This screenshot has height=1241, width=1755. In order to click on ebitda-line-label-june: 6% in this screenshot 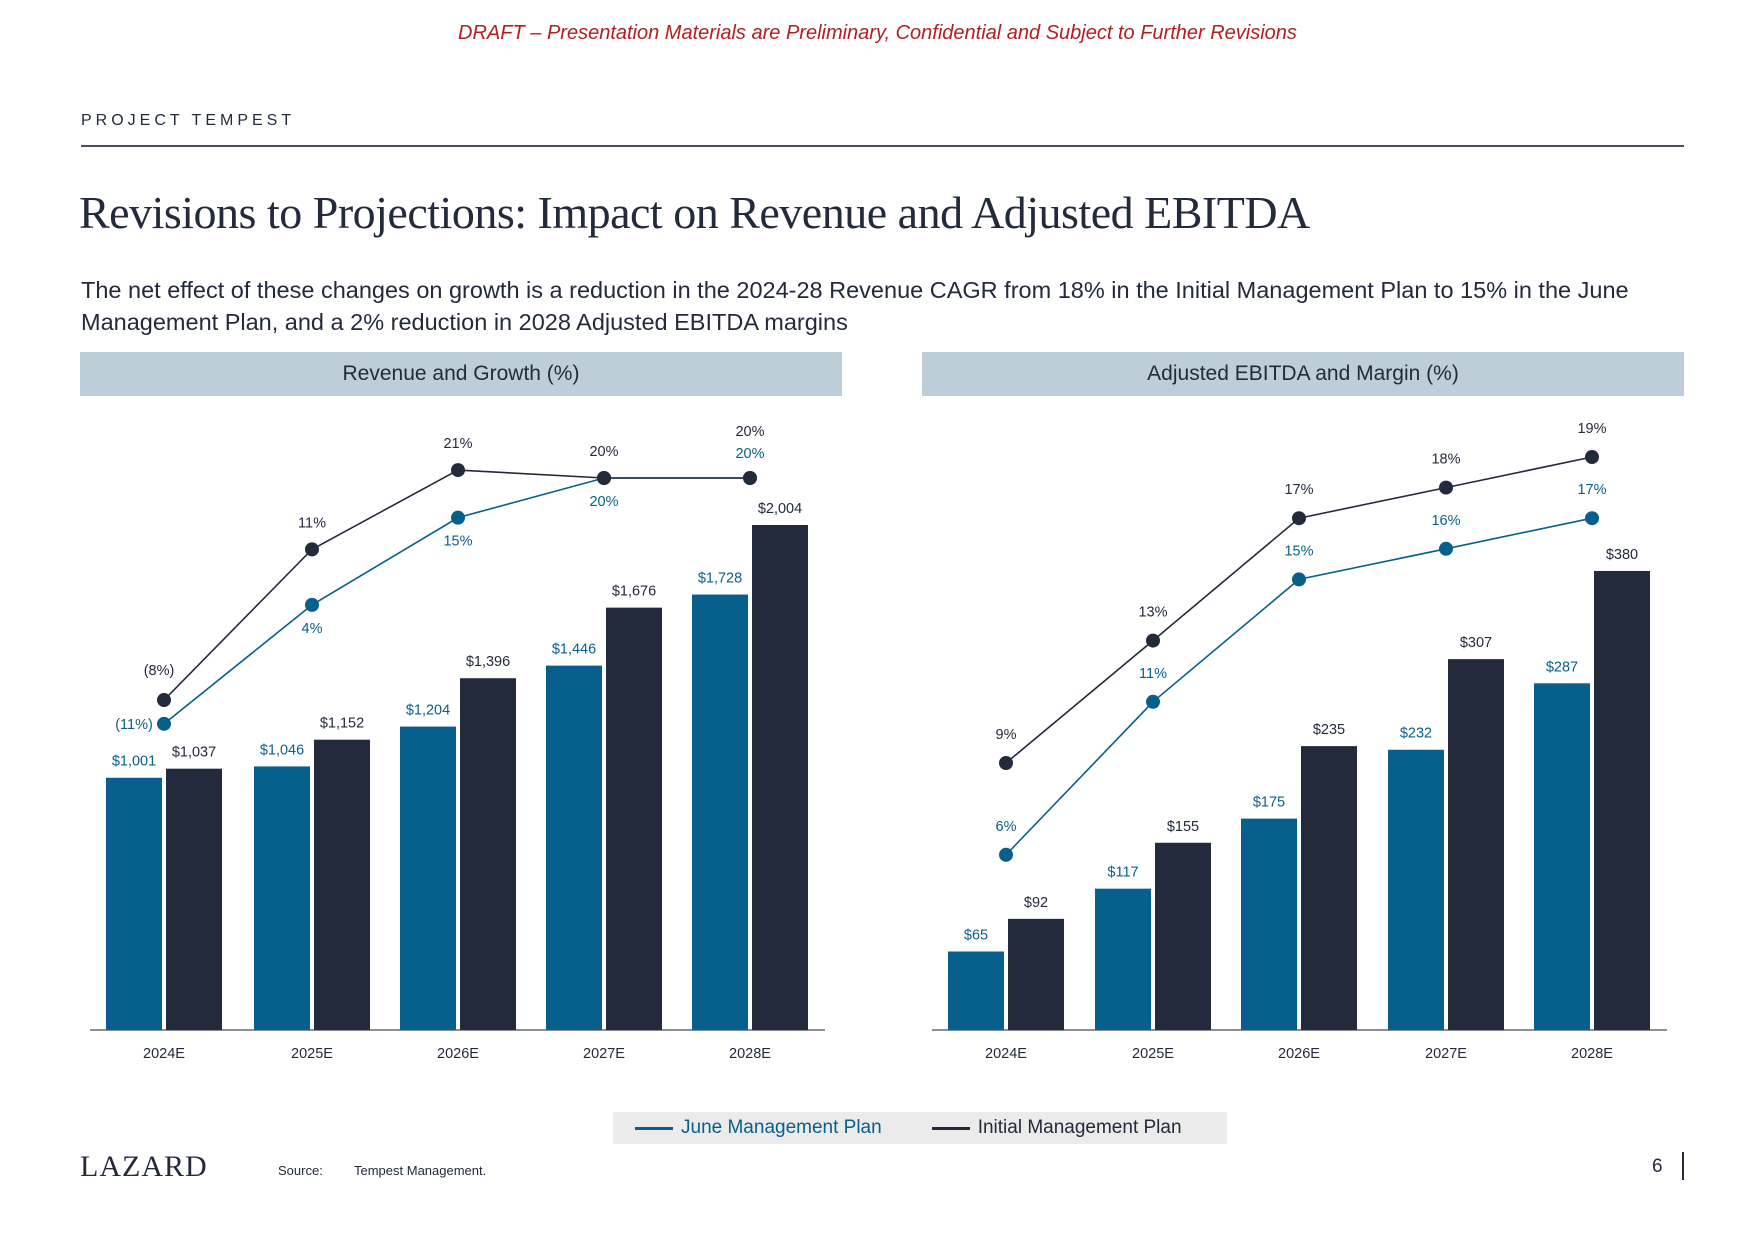, I will do `click(1006, 827)`.